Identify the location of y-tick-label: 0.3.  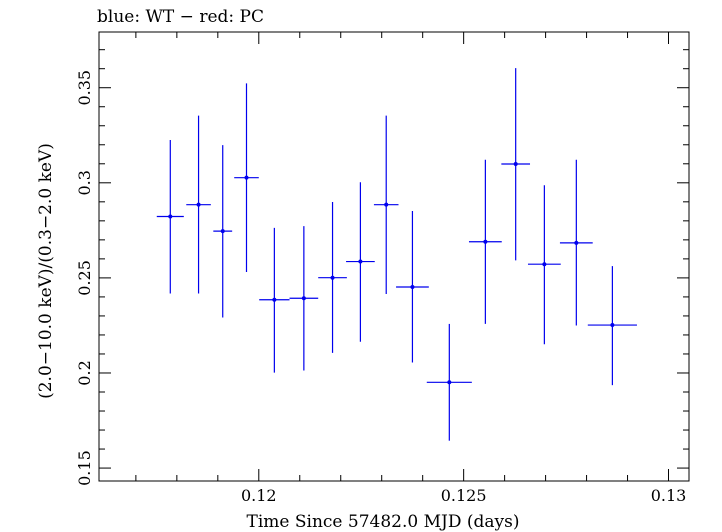
(84, 182).